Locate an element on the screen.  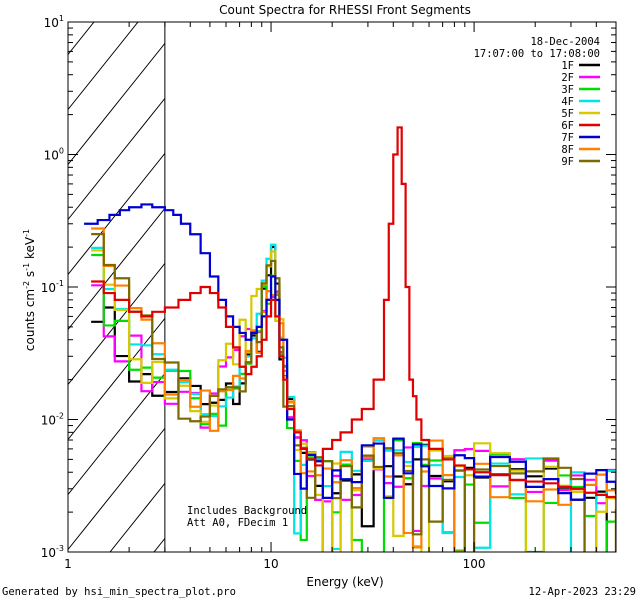
footer-generator: Generated by hsi_min_spectra_plot.pro is located at coordinates (119, 592).